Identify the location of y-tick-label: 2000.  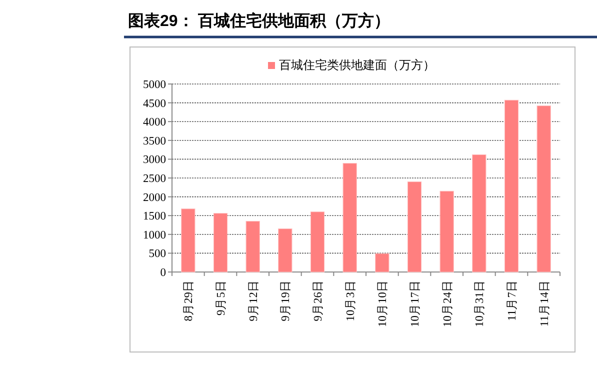
(154, 198).